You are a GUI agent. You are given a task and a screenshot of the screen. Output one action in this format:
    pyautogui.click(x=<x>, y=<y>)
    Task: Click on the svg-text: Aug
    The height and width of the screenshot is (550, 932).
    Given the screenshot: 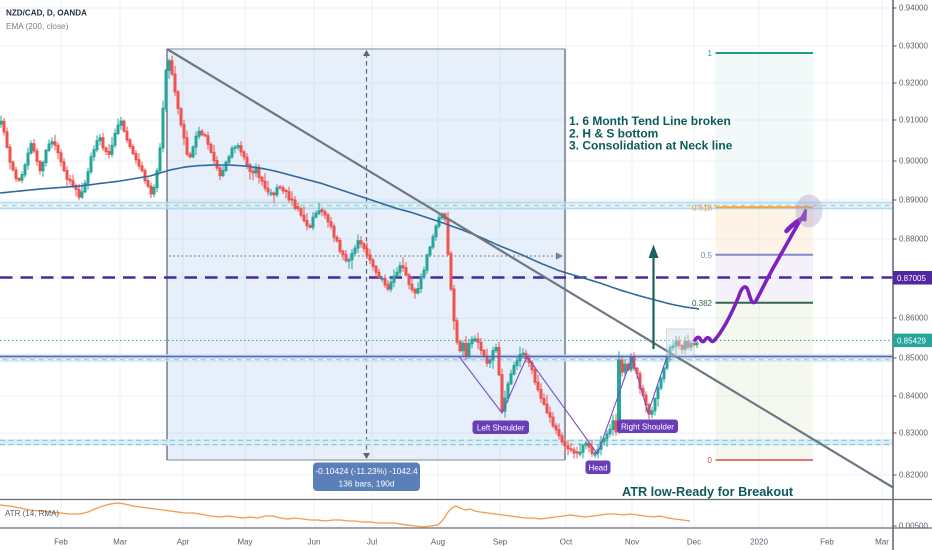 What is the action you would take?
    pyautogui.click(x=438, y=542)
    